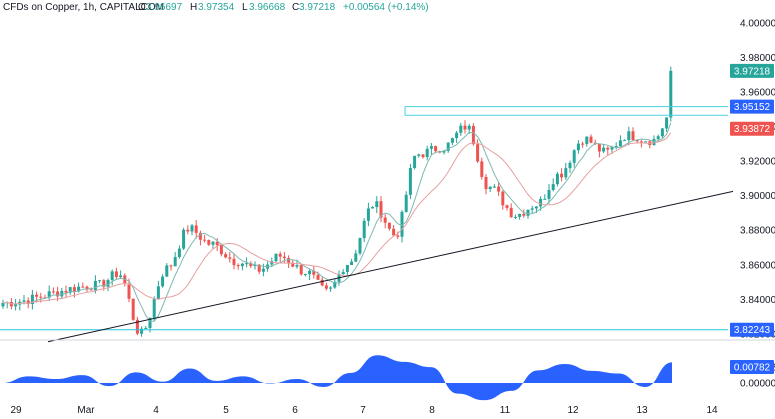  Describe the element at coordinates (712, 410) in the screenshot. I see `x-tick-label: 14` at that location.